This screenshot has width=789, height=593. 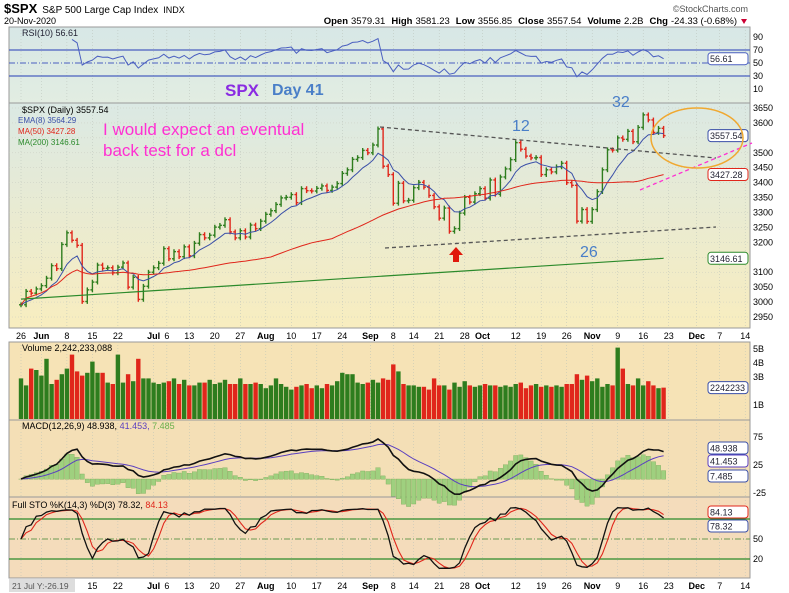 What do you see at coordinates (189, 586) in the screenshot?
I see `x-tick-label-bottom: 13` at bounding box center [189, 586].